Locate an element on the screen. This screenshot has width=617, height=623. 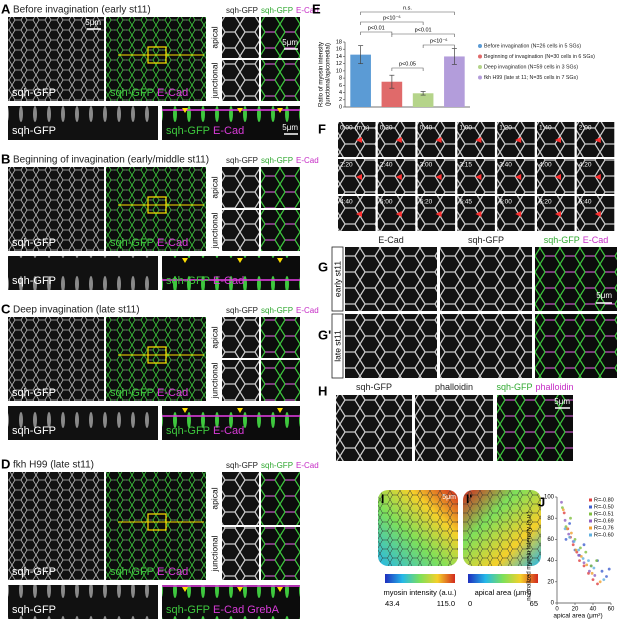
heatmap-outline is located at coordinates (502, 528).